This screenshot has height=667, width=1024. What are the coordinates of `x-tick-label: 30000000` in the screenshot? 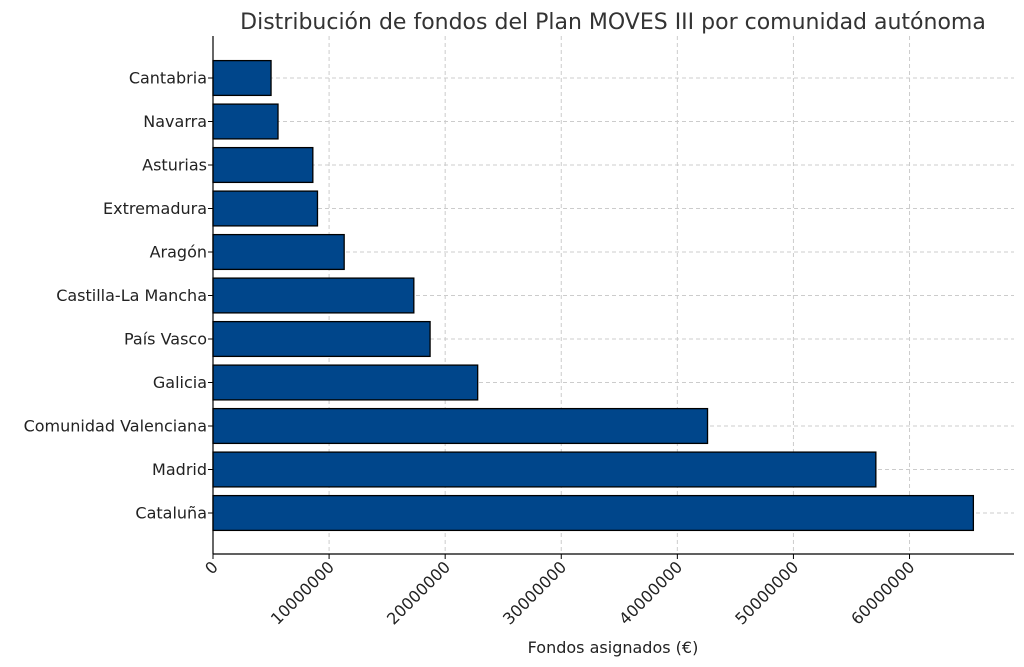 It's located at (534, 592).